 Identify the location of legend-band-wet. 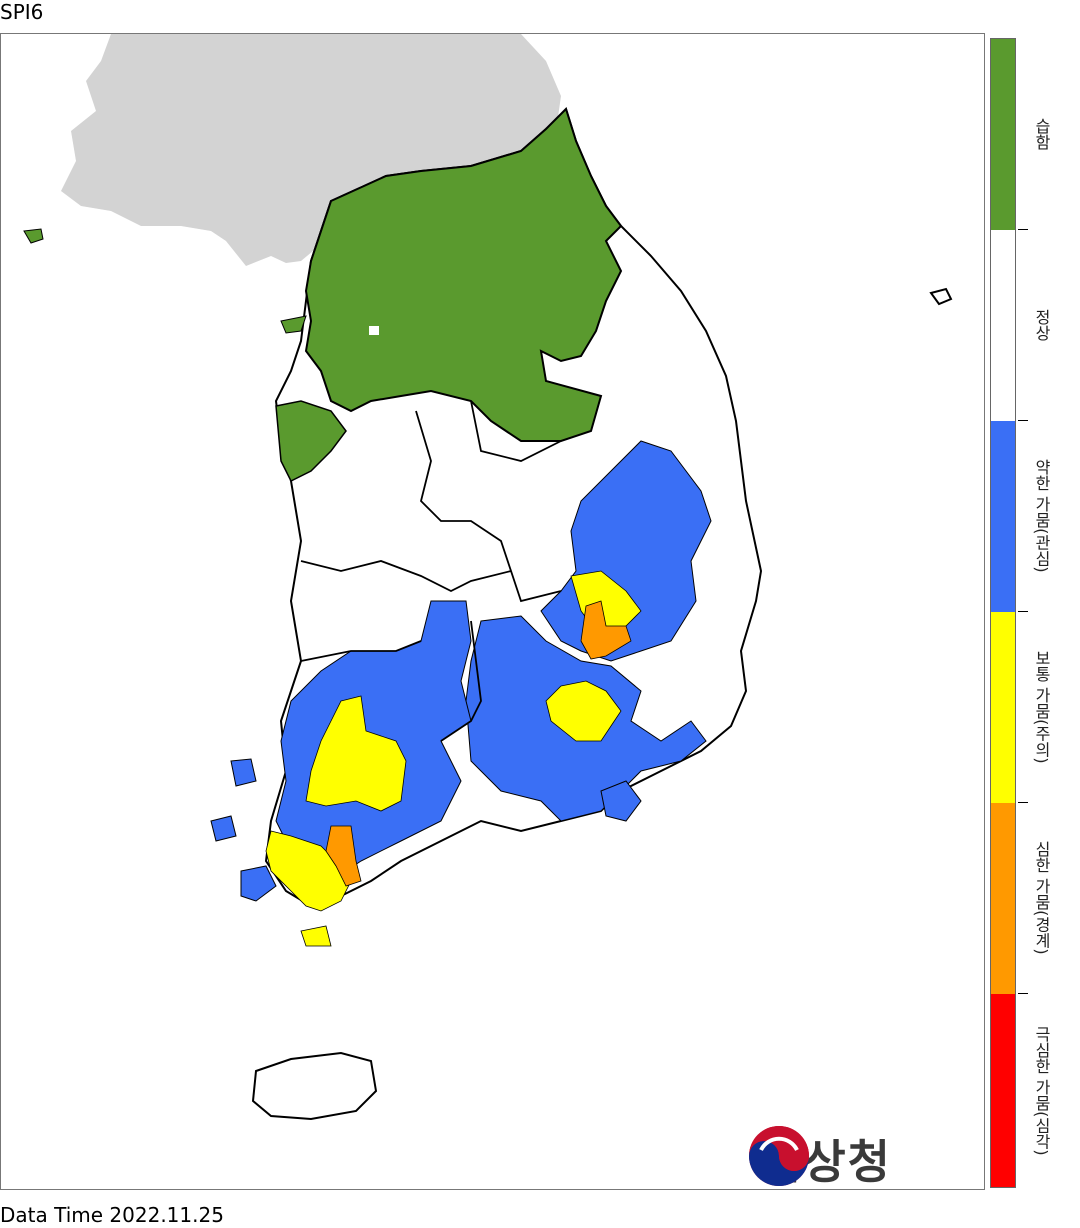
(1003, 134).